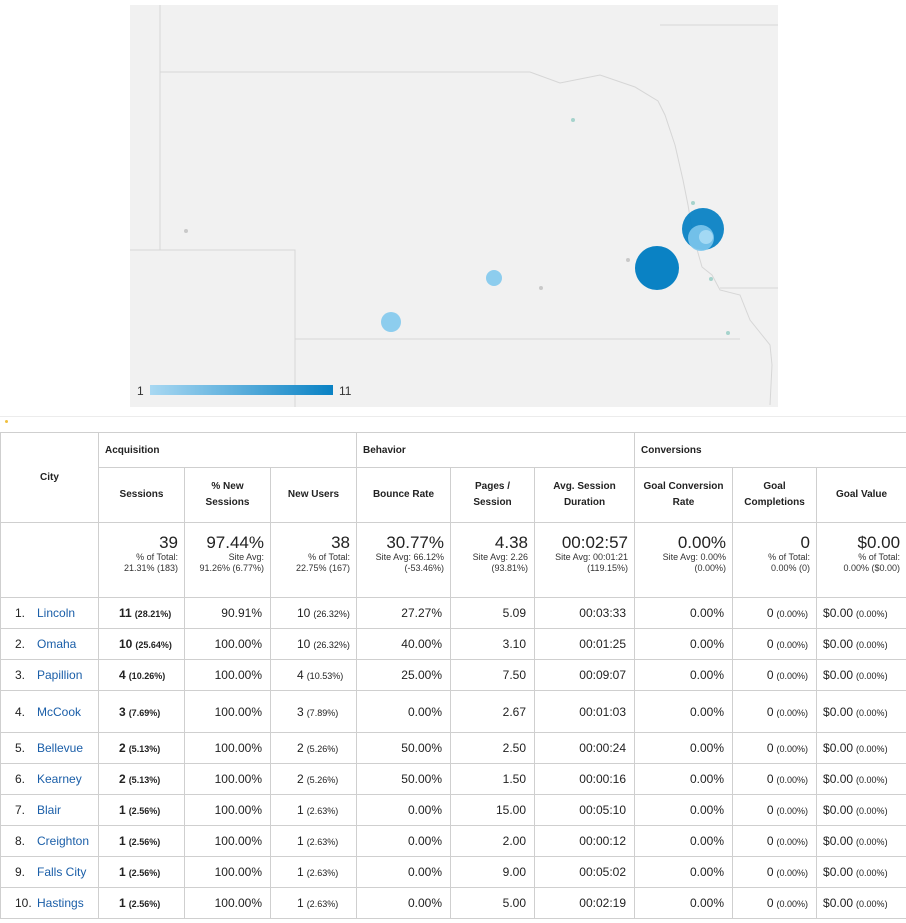 This screenshot has width=906, height=923. Describe the element at coordinates (584, 560) in the screenshot. I see `total-avg-duration: 00:02:57 Site Avg: 00:01:21 (119.15%)` at that location.